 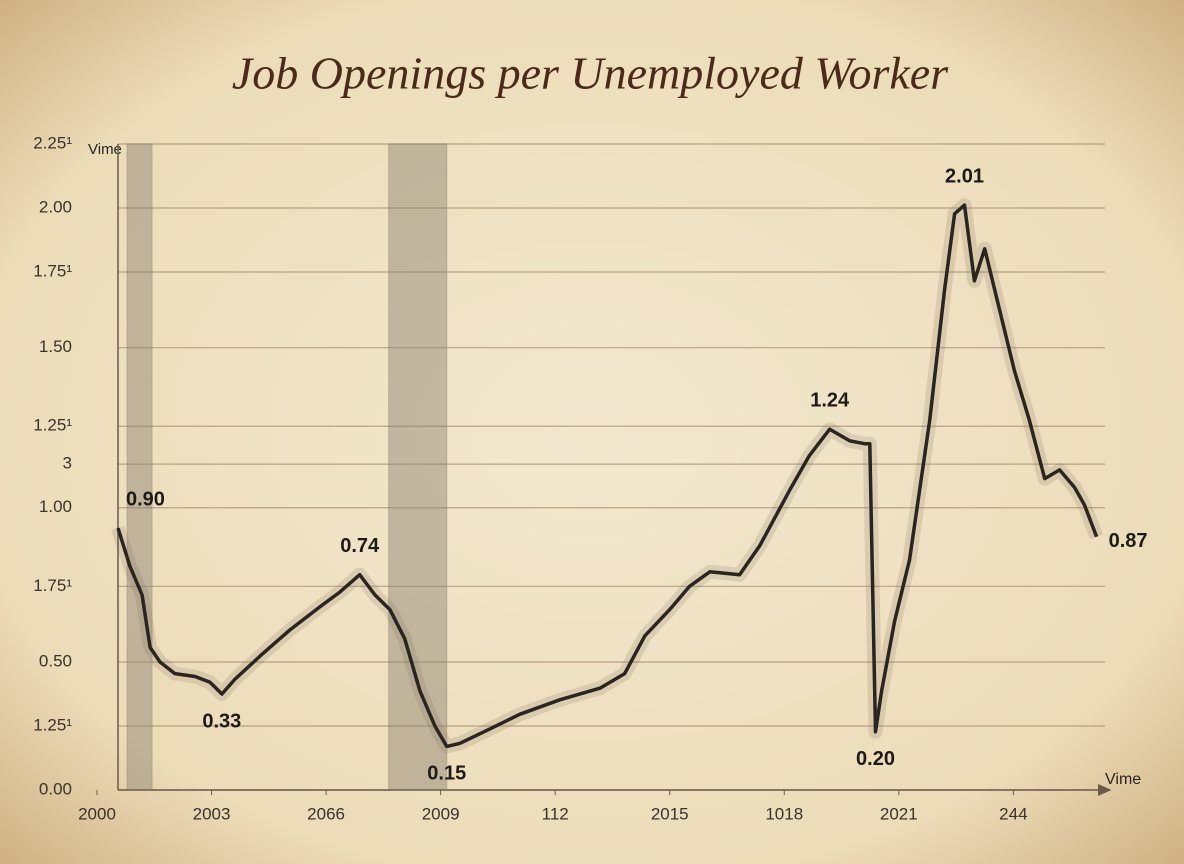 I want to click on chart-title: Job Openings per Unemployed Worker, so click(x=590, y=73).